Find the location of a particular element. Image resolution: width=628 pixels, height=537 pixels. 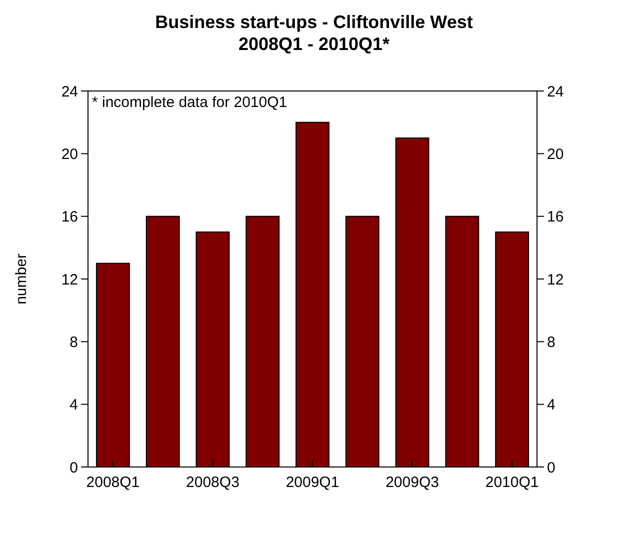

chart-title: Business start-ups - Cliftonville West 2008Q1 - 2010Q1* is located at coordinates (314, 33).